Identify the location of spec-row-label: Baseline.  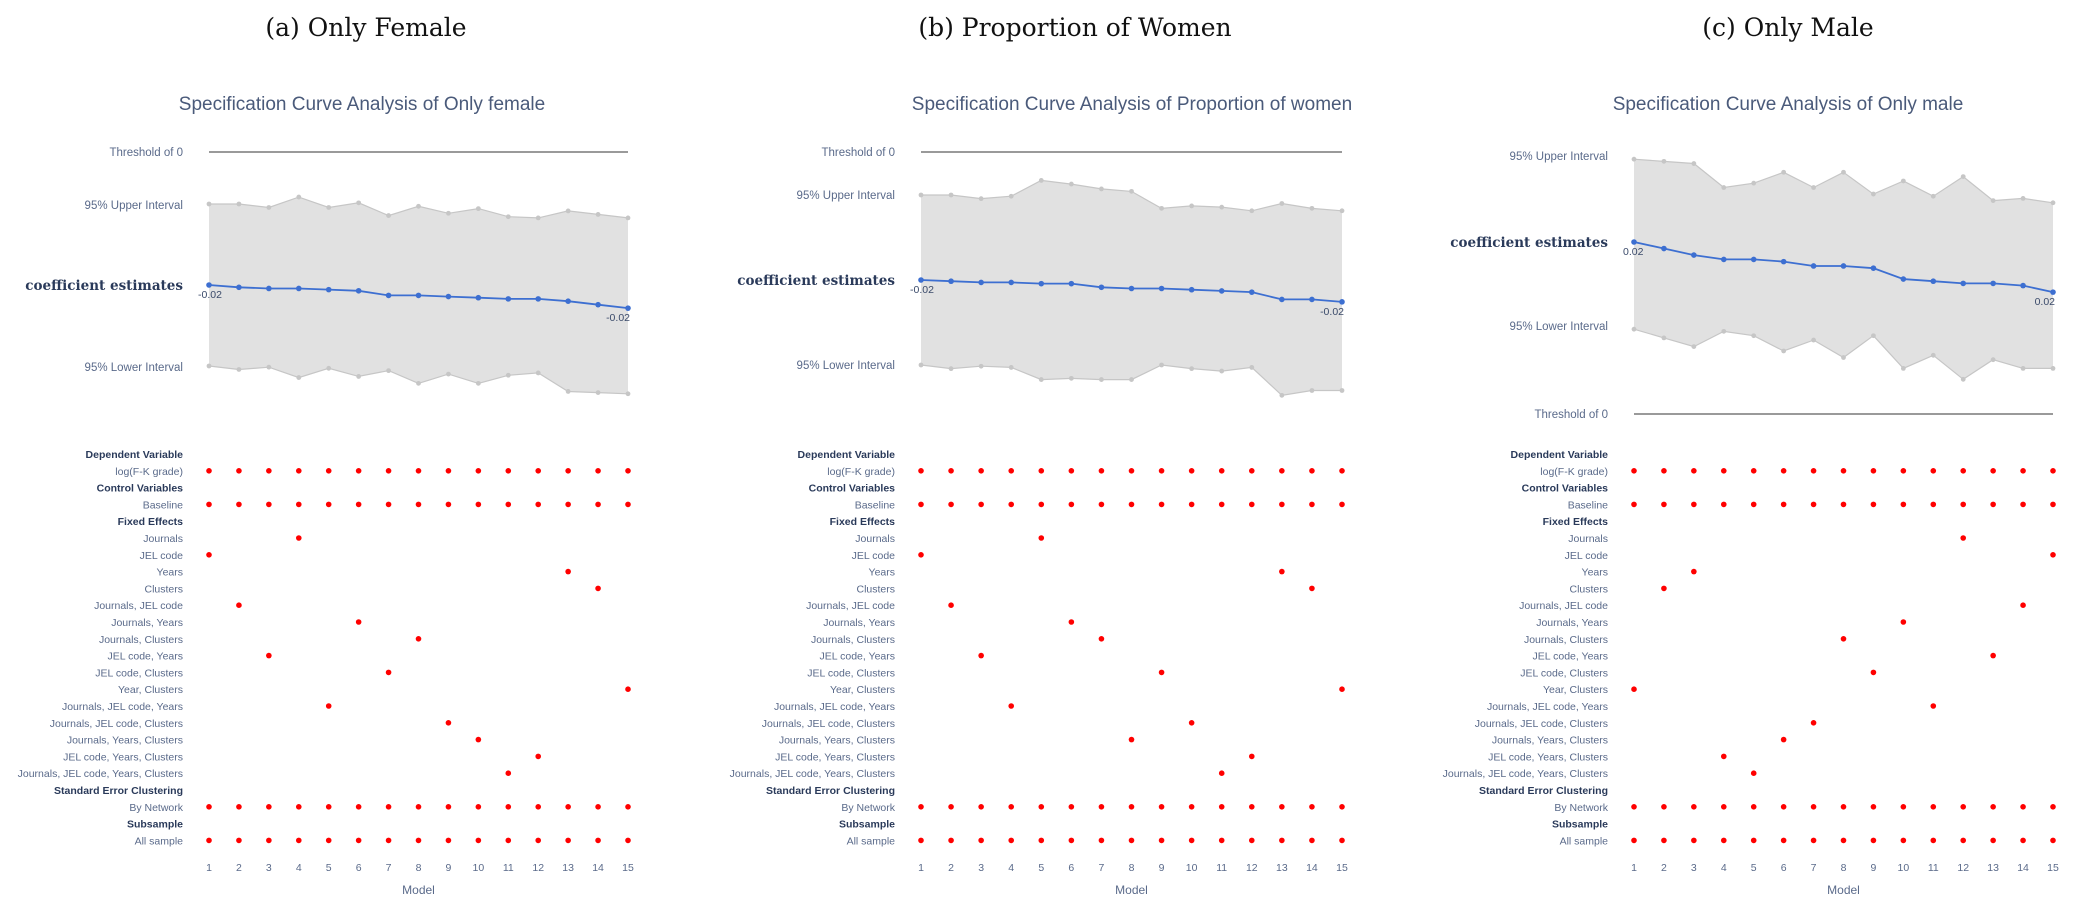
(1588, 505).